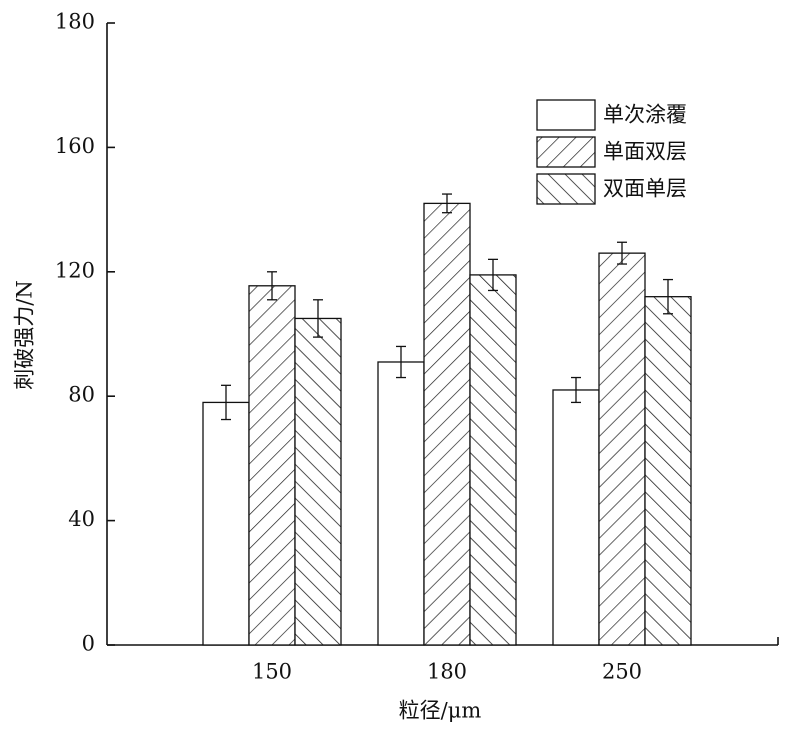  Describe the element at coordinates (440, 711) in the screenshot. I see `x-axis-label: 粒径/μm` at that location.